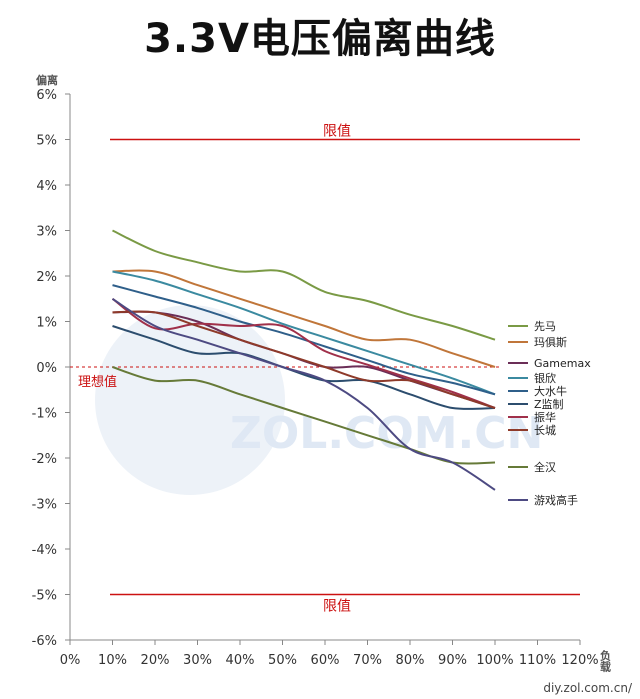  I want to click on y-tick-label: 6%, so click(46, 95).